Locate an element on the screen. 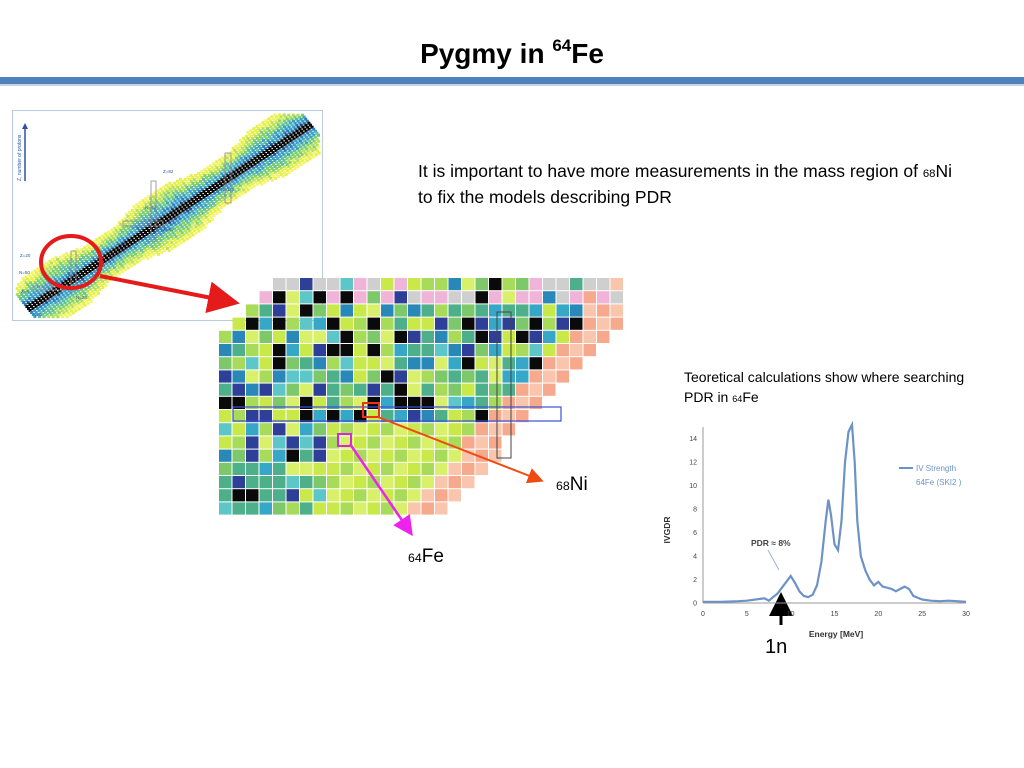 This screenshot has height=768, width=1024. y-tick-label: 12 is located at coordinates (693, 463).